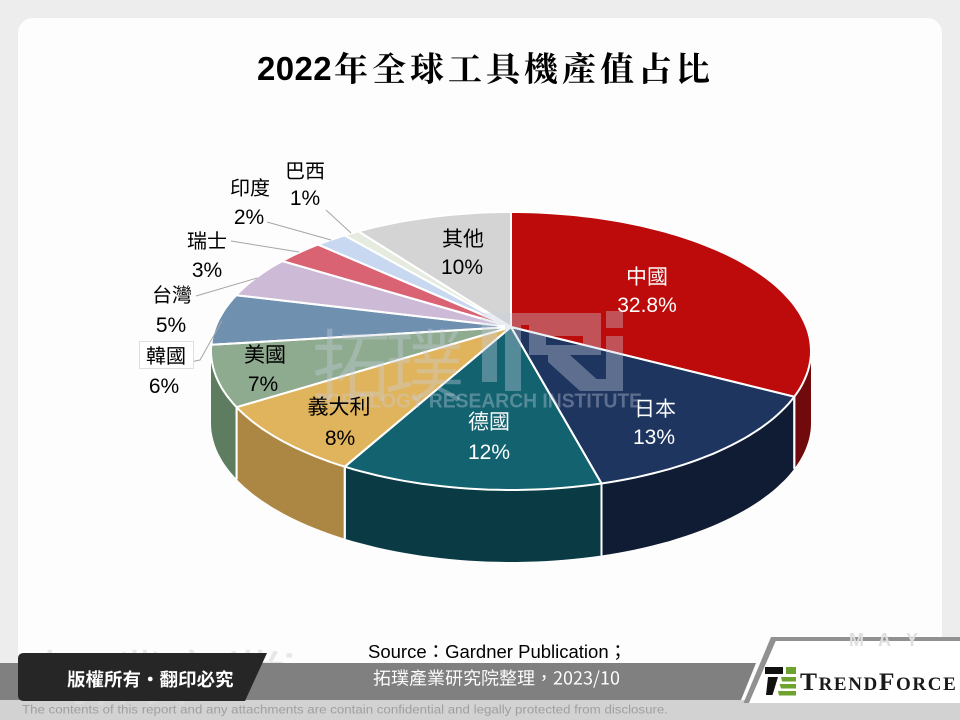 Image resolution: width=960 pixels, height=720 pixels. I want to click on svg-text: 7%, so click(263, 384).